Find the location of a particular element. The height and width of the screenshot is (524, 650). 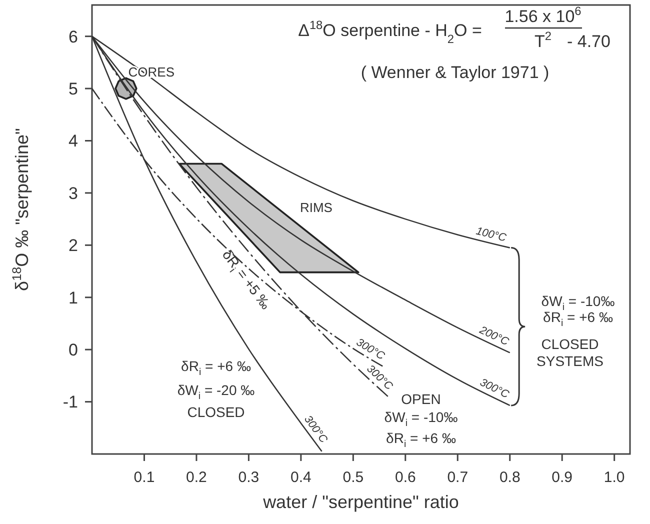

x-tick-label: 0.6 is located at coordinates (405, 477).